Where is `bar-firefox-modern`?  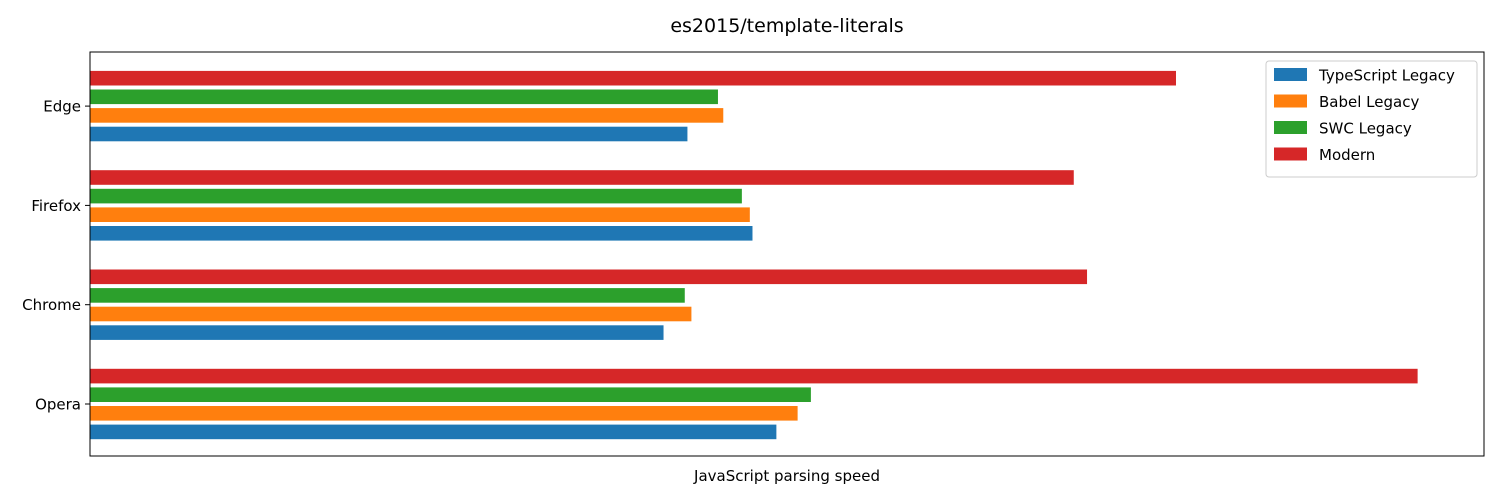 bar-firefox-modern is located at coordinates (582, 177).